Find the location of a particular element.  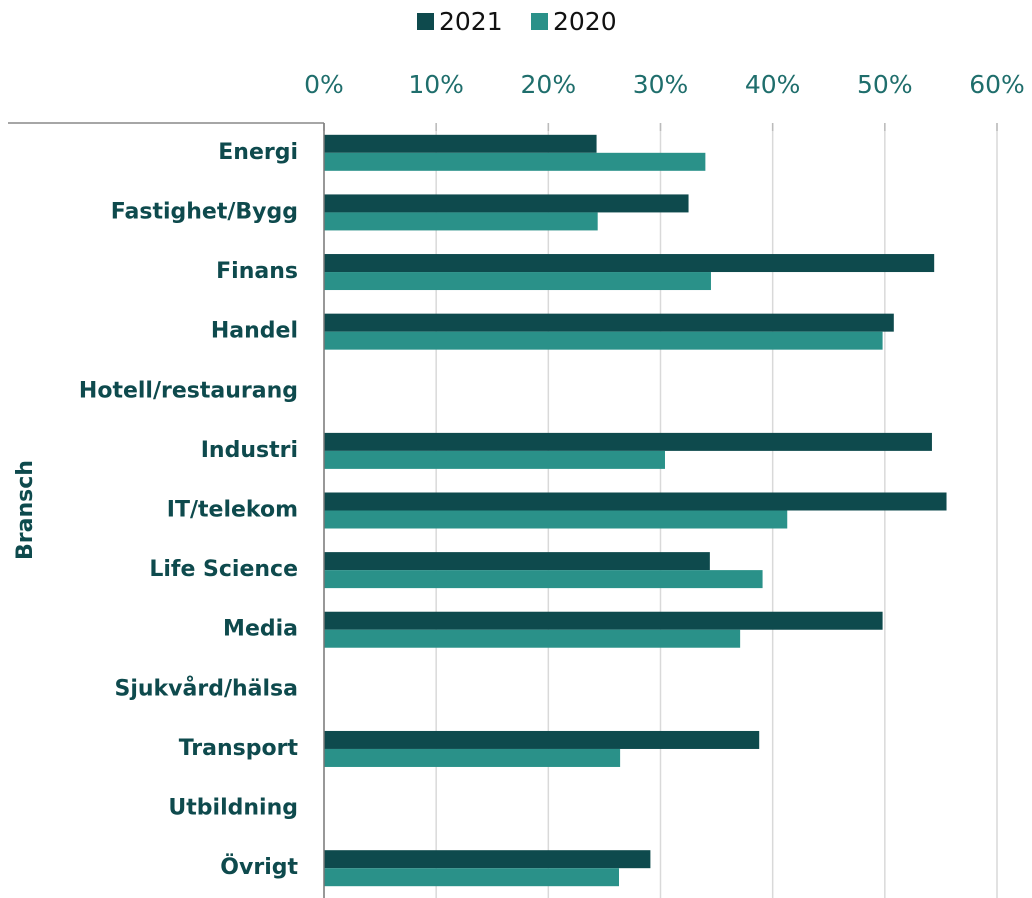

y-tick-label: Utbildning is located at coordinates (233, 808).